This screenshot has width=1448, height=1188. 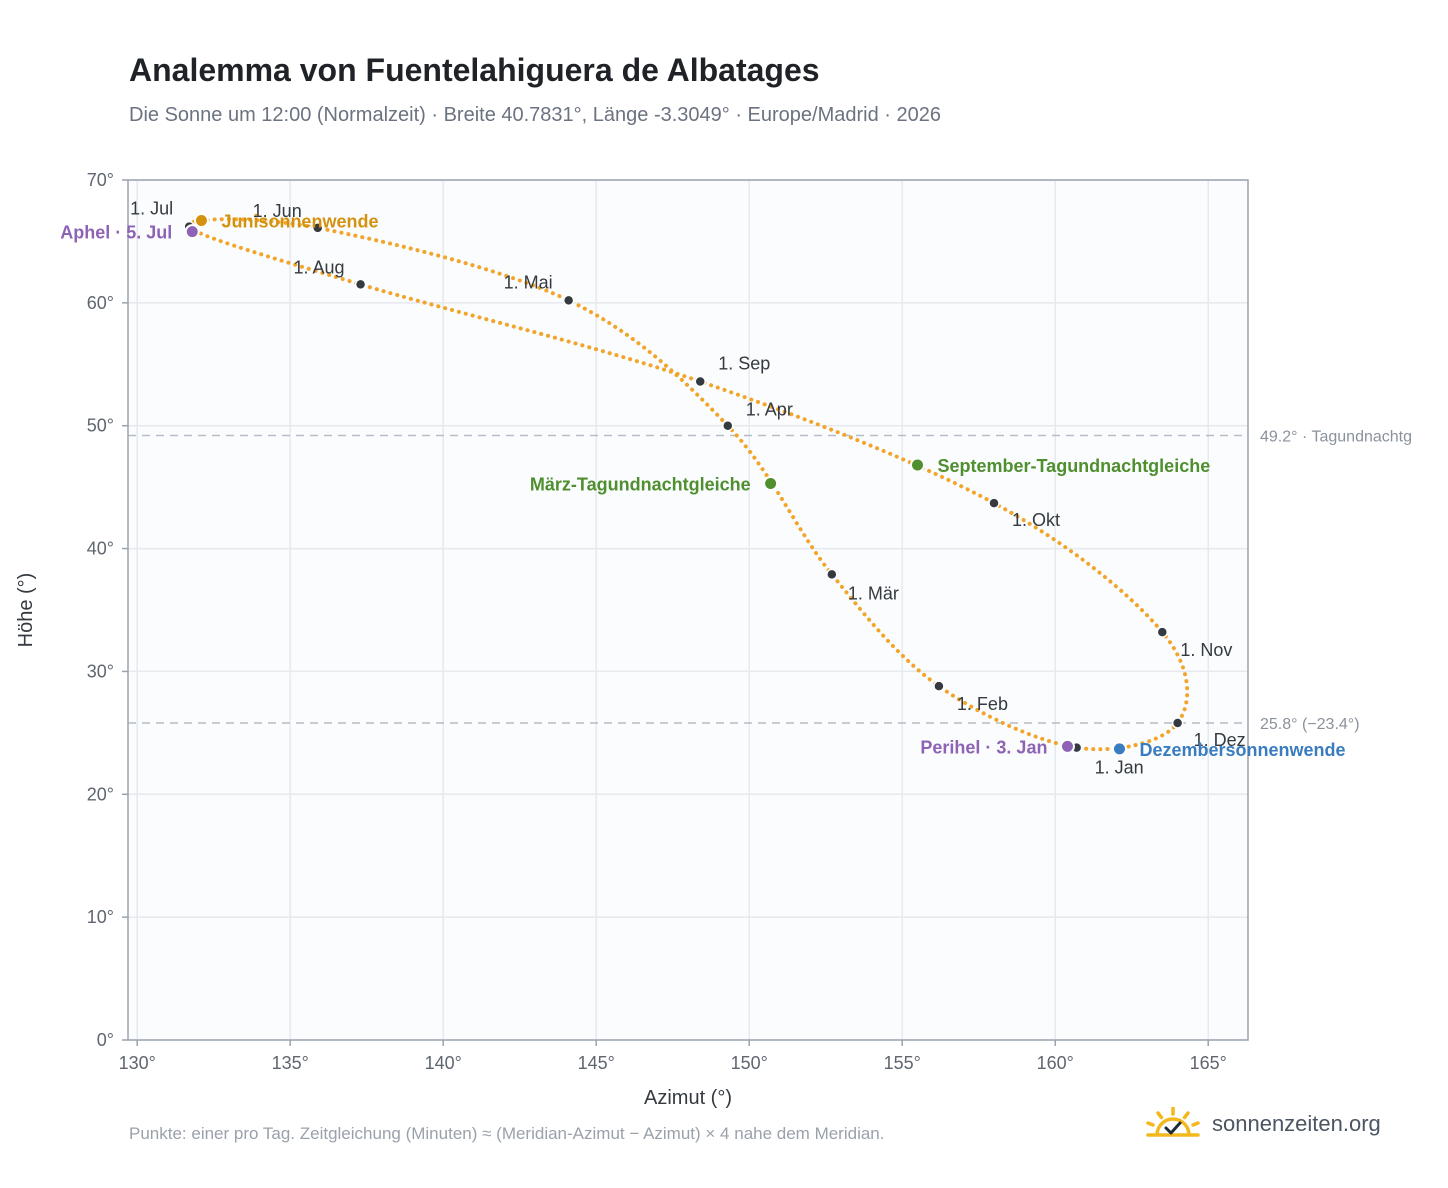 I want to click on brand-name: sonnenzeiten.org, so click(x=1296, y=1123).